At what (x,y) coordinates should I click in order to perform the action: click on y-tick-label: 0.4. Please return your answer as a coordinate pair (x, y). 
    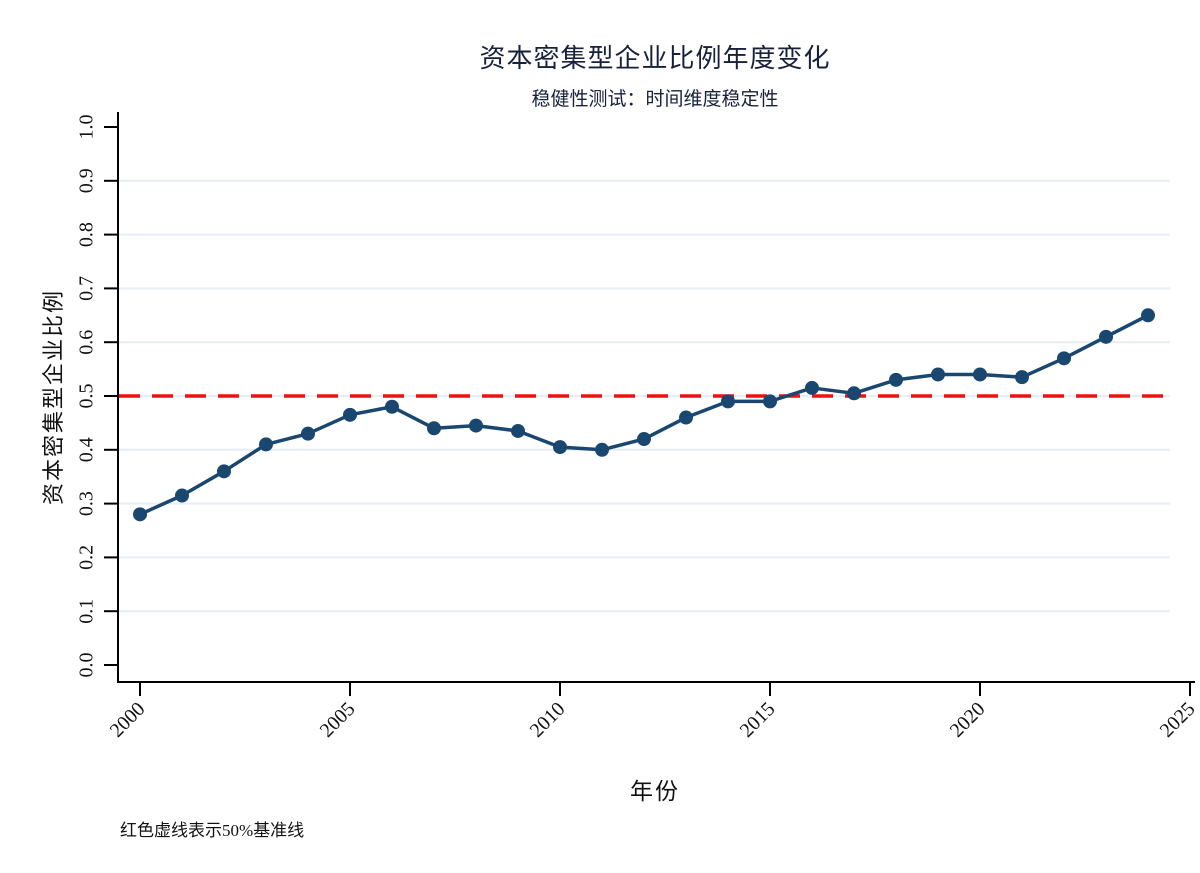
    Looking at the image, I should click on (87, 449).